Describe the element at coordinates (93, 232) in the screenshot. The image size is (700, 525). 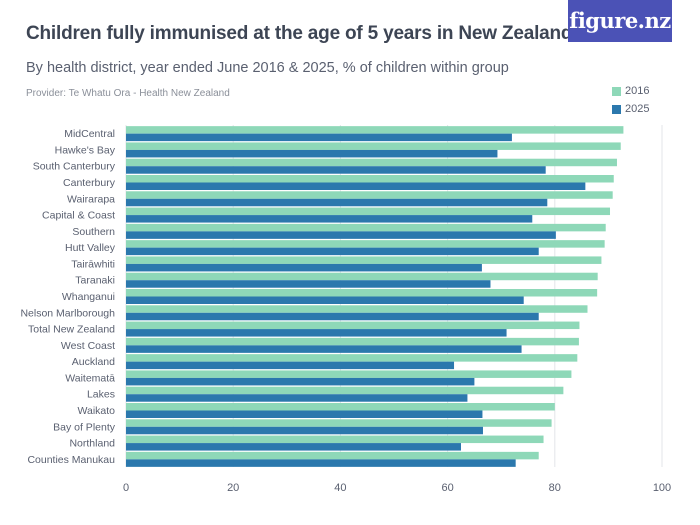
I see `category-label: Southern` at that location.